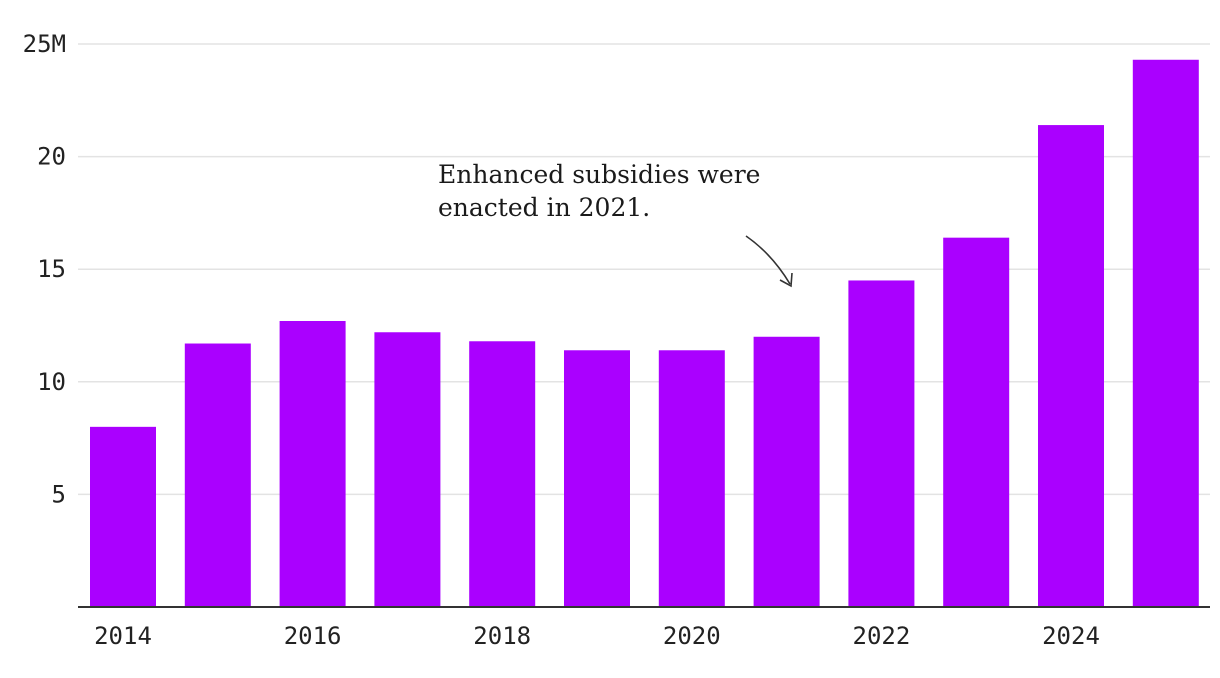 The image size is (1220, 678). I want to click on bar-2019, so click(597, 478).